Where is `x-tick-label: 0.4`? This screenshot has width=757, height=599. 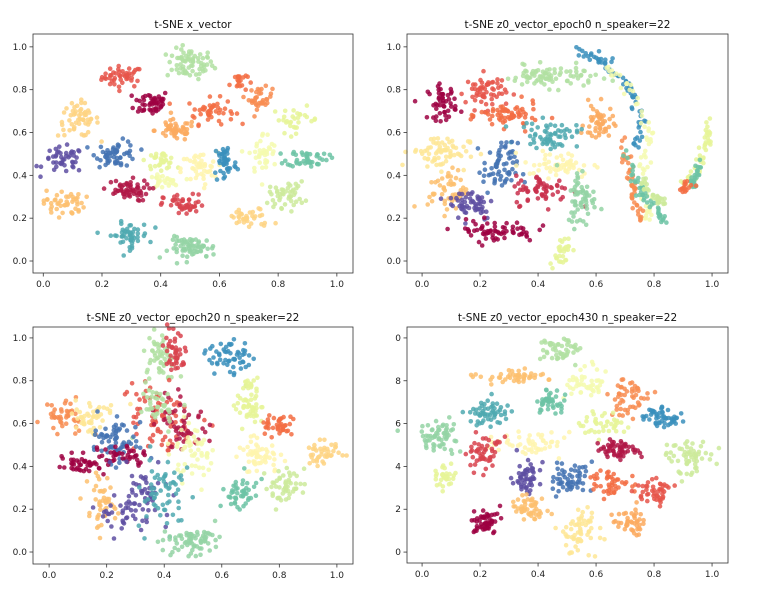
x-tick-label: 0.4 is located at coordinates (538, 285).